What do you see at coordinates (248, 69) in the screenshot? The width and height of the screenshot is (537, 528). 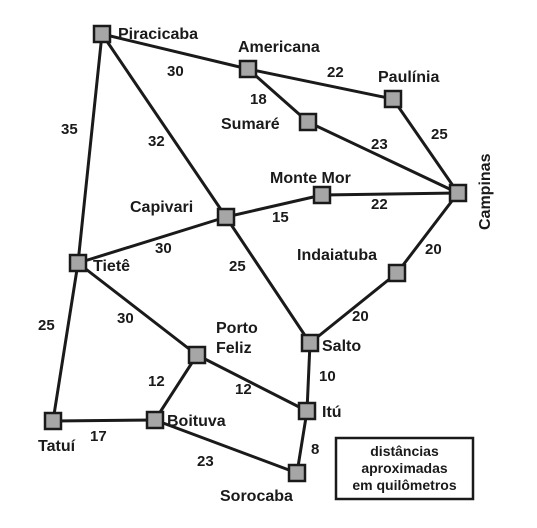 I see `city-node-americana` at bounding box center [248, 69].